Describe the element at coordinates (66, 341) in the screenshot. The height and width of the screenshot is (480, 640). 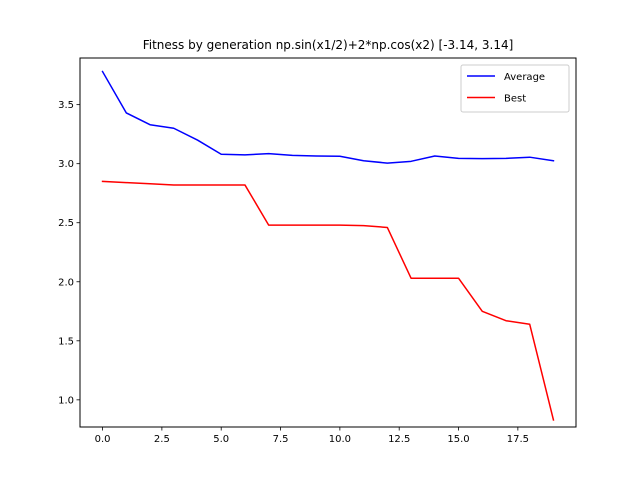
I see `y-tick-label: 1.5` at that location.